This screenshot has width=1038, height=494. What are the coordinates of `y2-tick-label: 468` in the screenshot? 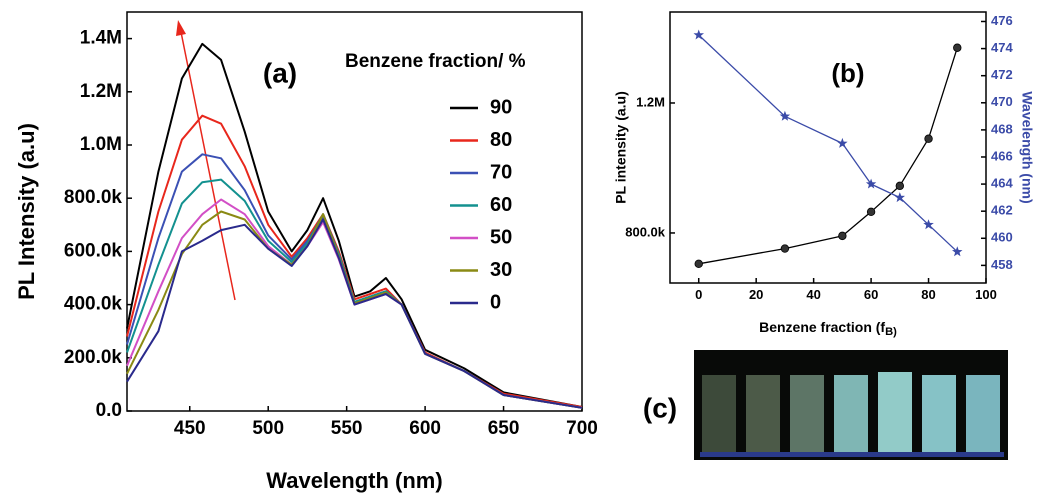 It's located at (1002, 128).